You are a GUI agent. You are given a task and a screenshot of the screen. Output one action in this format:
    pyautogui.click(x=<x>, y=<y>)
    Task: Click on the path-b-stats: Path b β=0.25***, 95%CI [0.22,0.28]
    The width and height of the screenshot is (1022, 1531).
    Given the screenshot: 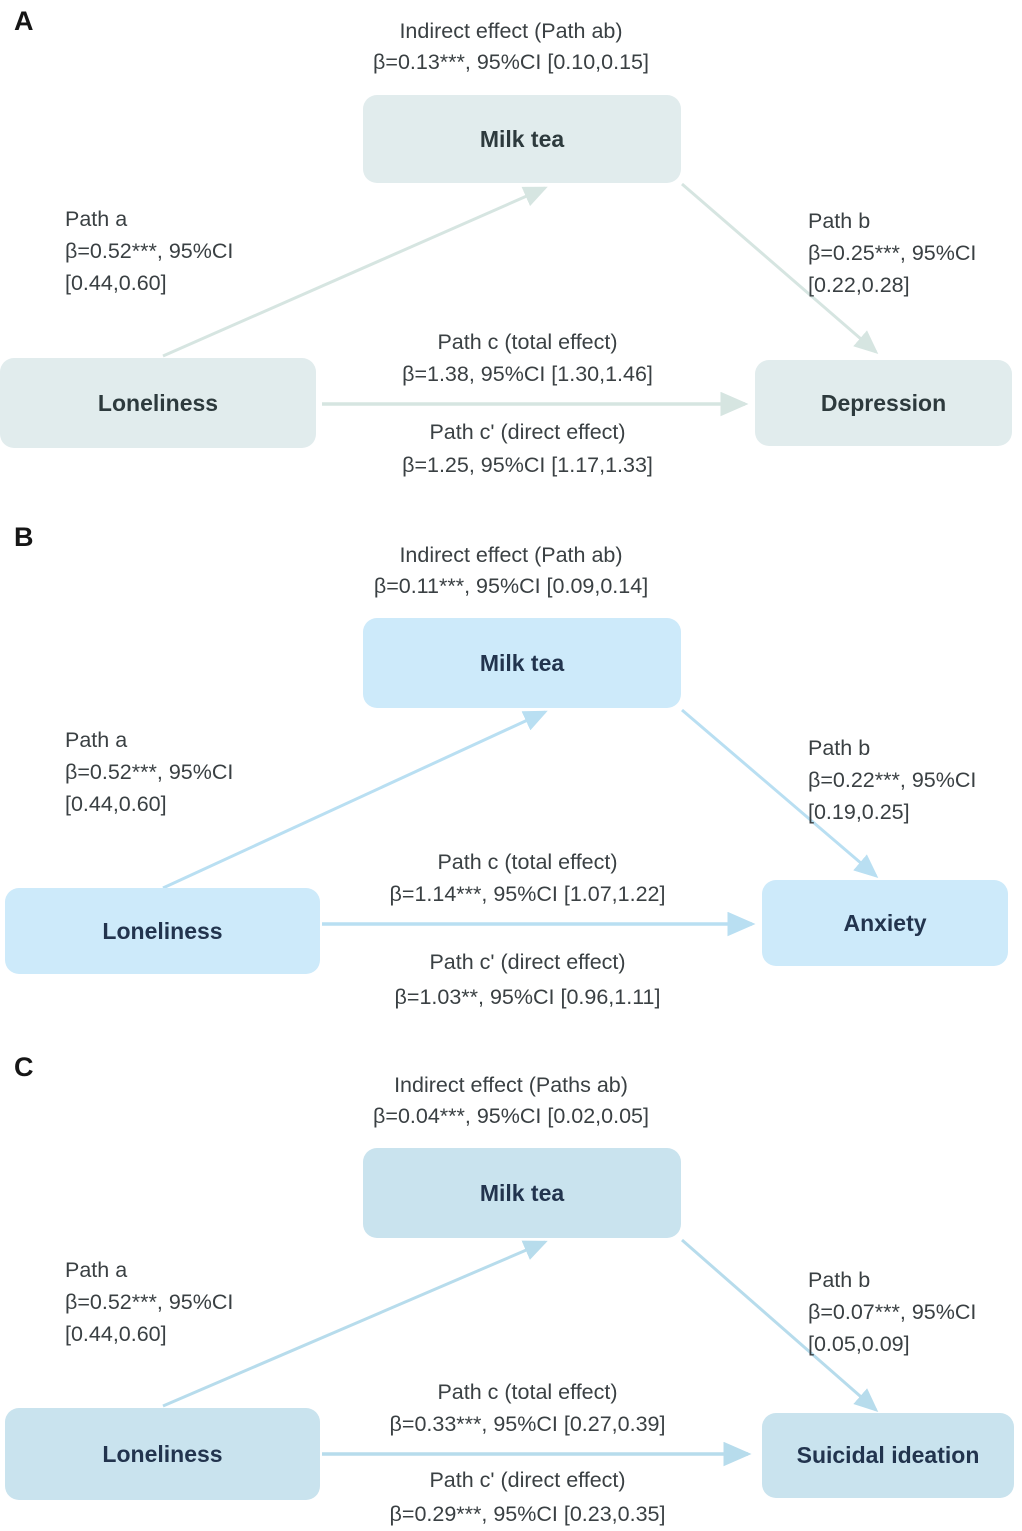 What is the action you would take?
    pyautogui.click(x=915, y=253)
    